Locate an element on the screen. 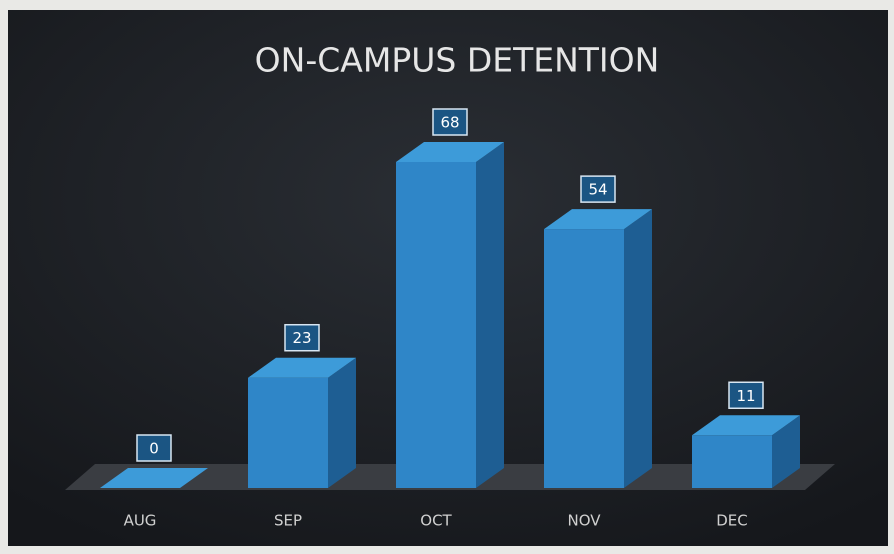 Image resolution: width=894 pixels, height=554 pixels. x-tick-label: NOV is located at coordinates (584, 521).